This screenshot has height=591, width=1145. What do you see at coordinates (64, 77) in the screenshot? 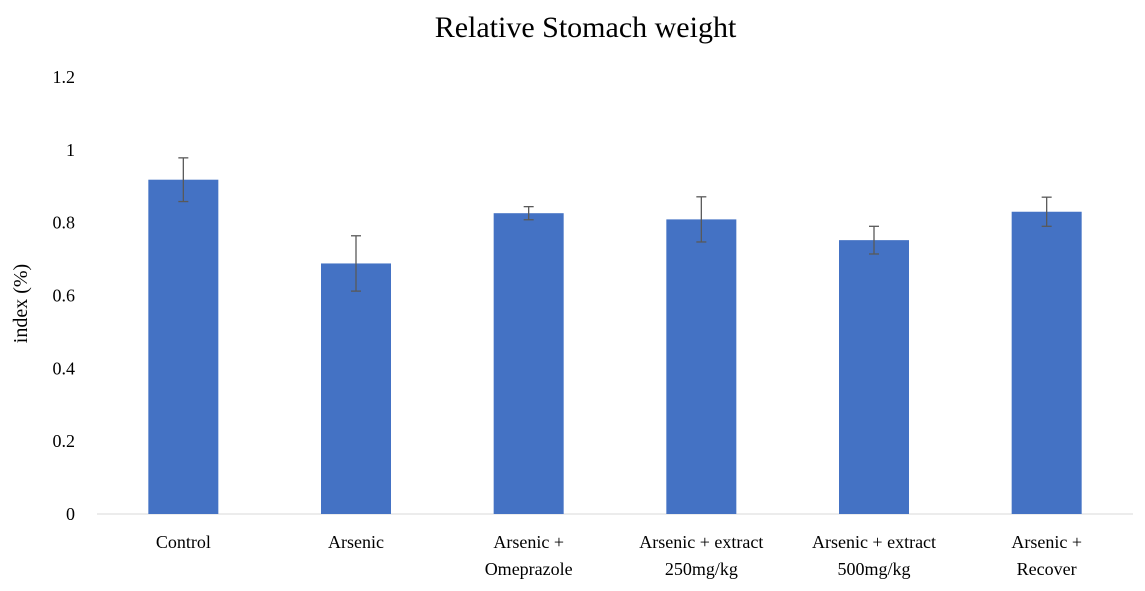
I see `y-tick-label: 1.2` at bounding box center [64, 77].